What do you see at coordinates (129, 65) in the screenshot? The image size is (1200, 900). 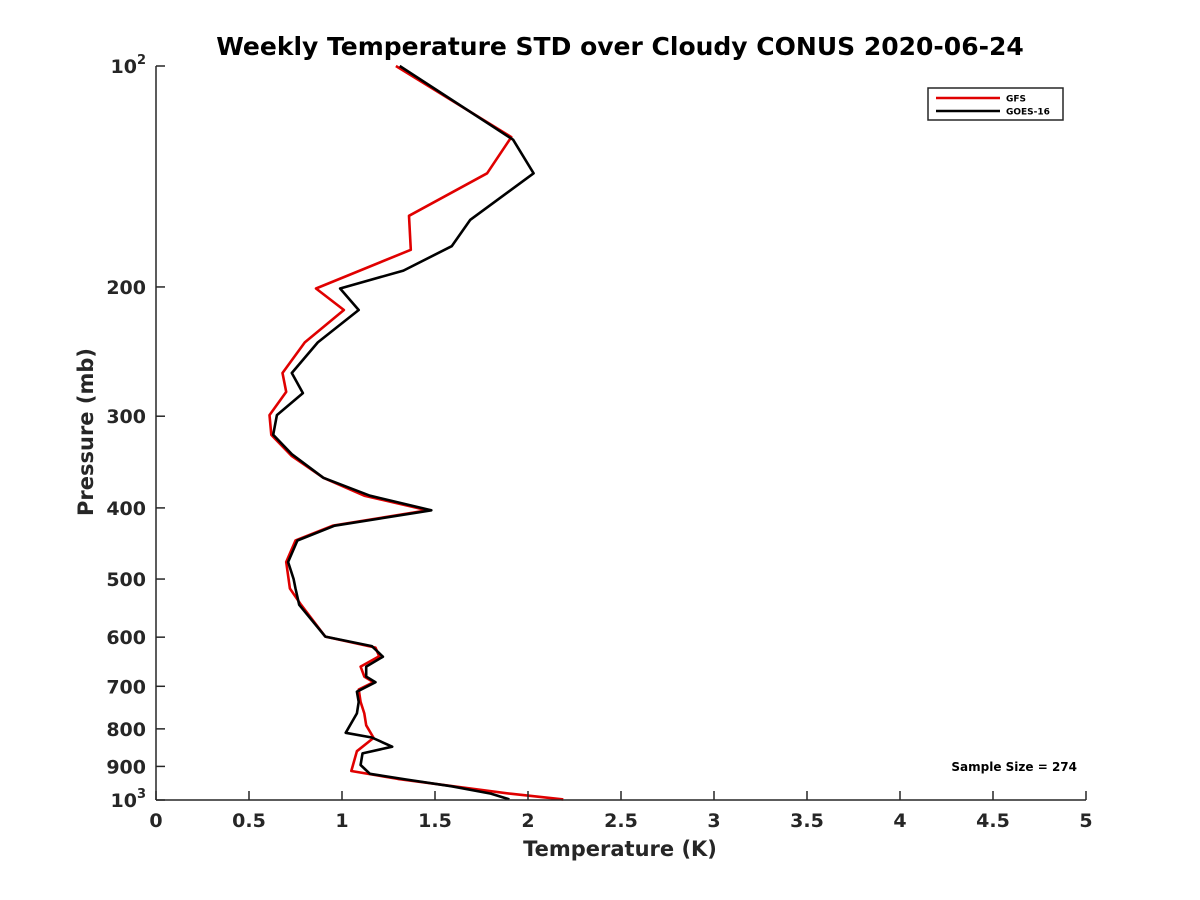 I see `y-tick-label: 10²` at bounding box center [129, 65].